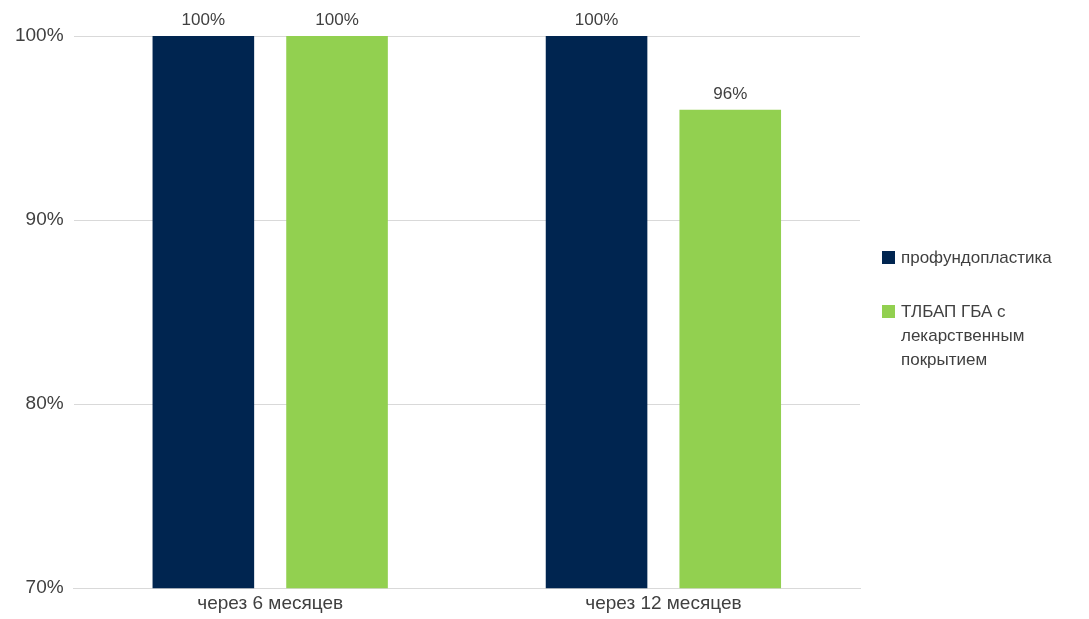 The image size is (1089, 619). I want to click on y-tick-label: 80%, so click(44, 403).